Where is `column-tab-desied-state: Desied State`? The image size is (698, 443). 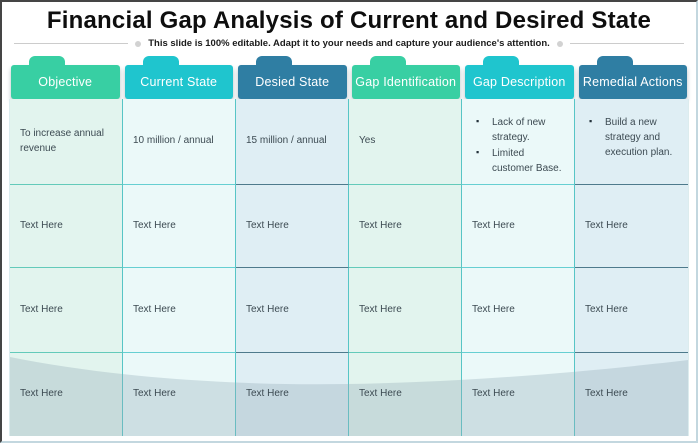 column-tab-desied-state: Desied State is located at coordinates (292, 77).